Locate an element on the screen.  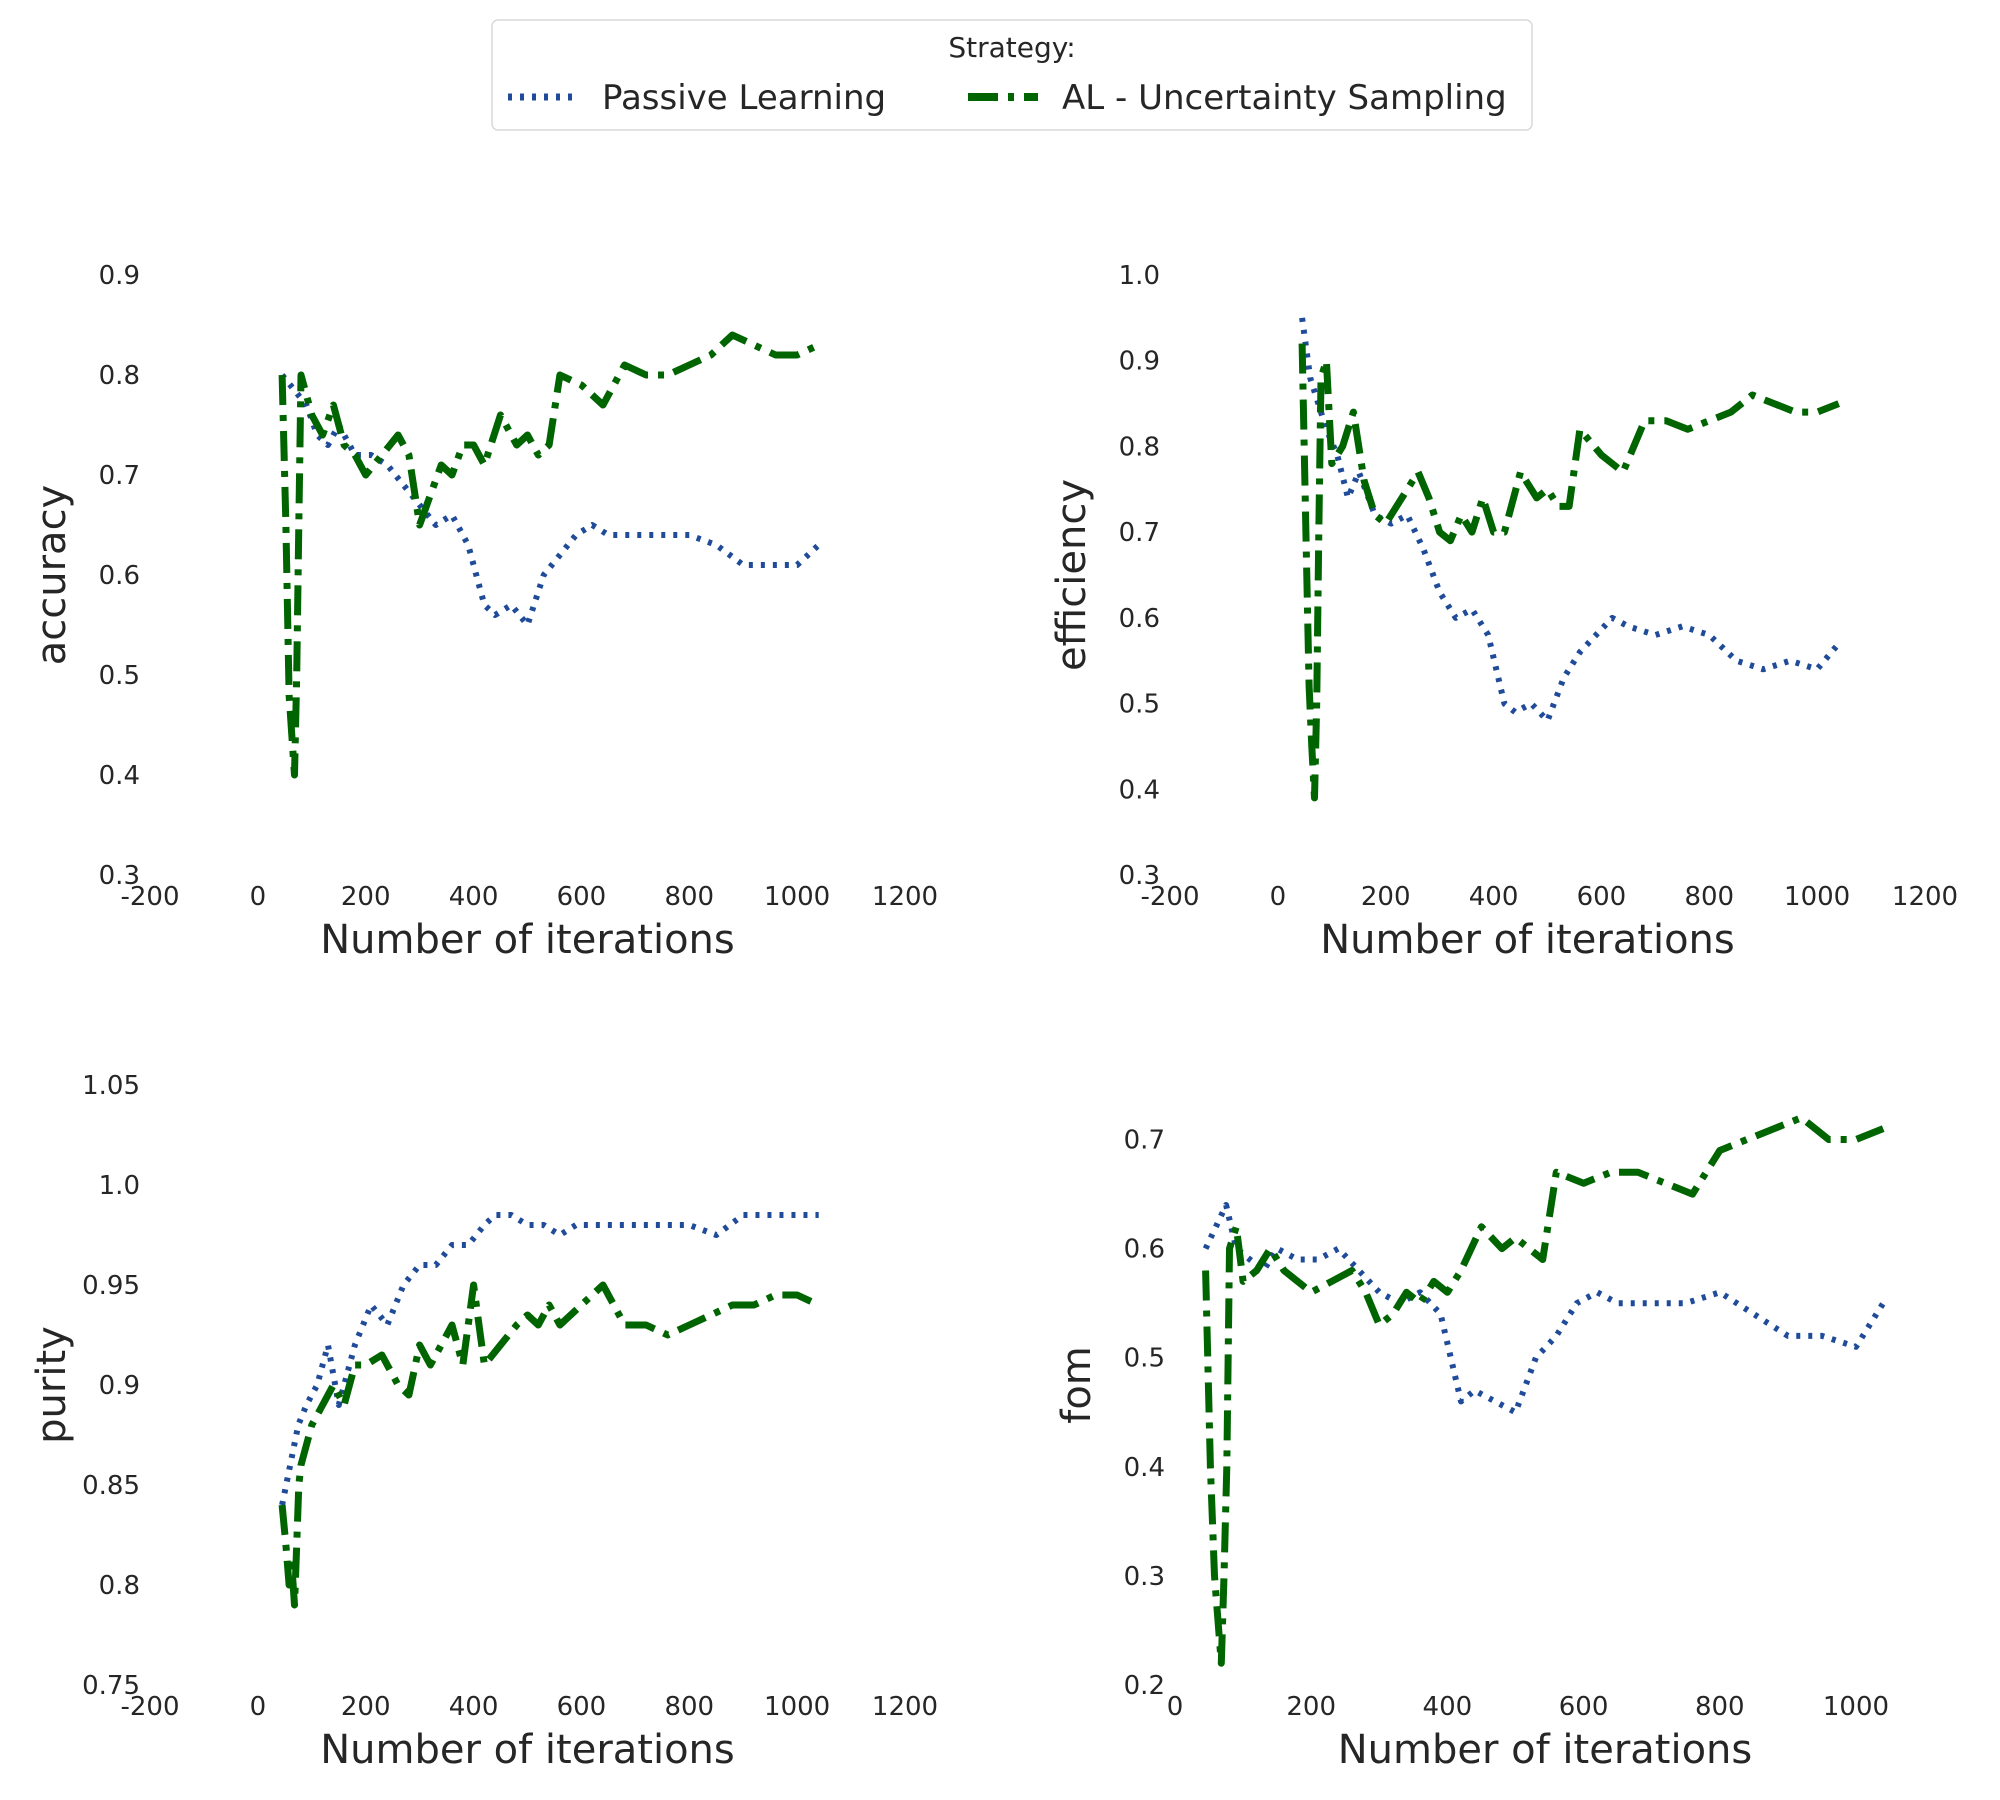
fom-ytick-label: 0.3 is located at coordinates (1144, 1577).